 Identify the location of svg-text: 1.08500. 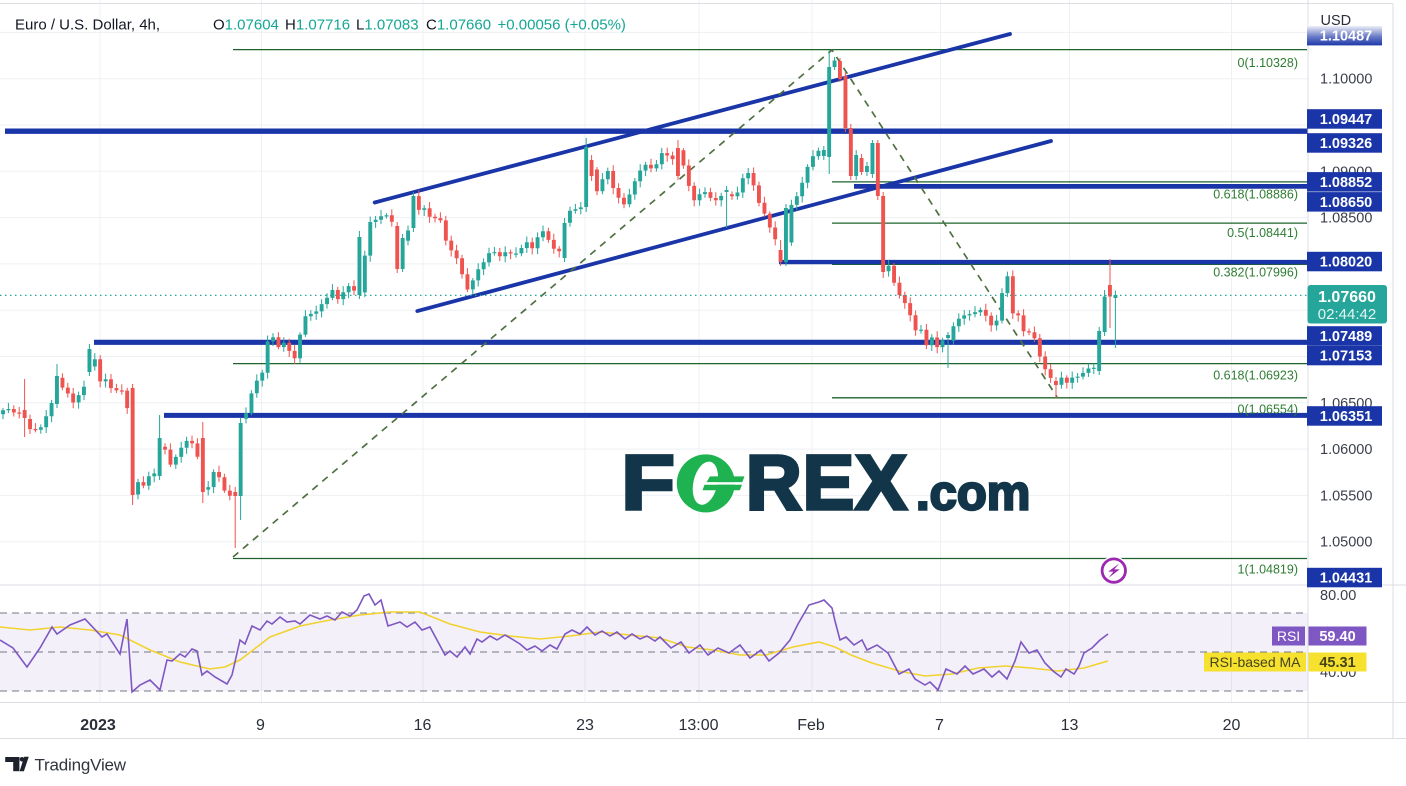
(1346, 219).